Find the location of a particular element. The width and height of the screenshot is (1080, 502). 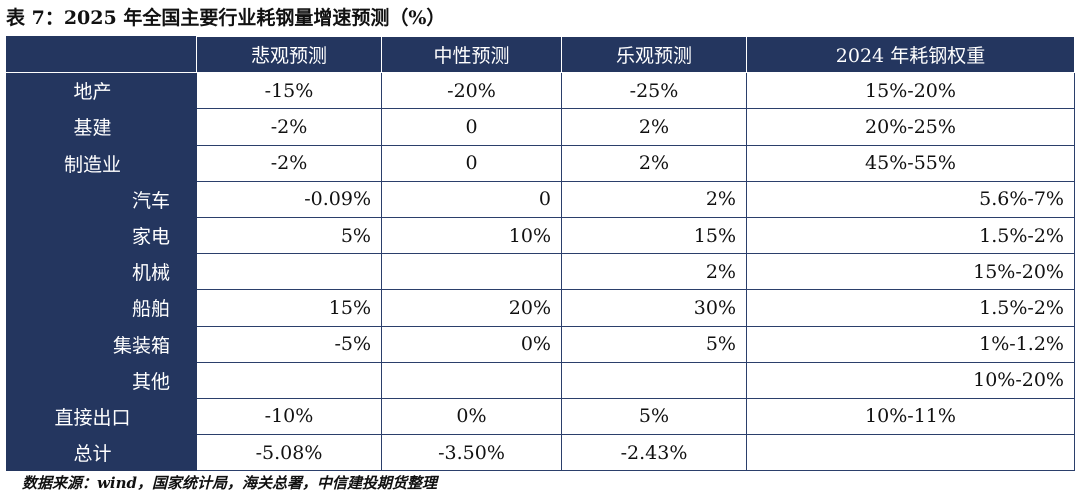

table-cell: -5.08% is located at coordinates (289, 453).